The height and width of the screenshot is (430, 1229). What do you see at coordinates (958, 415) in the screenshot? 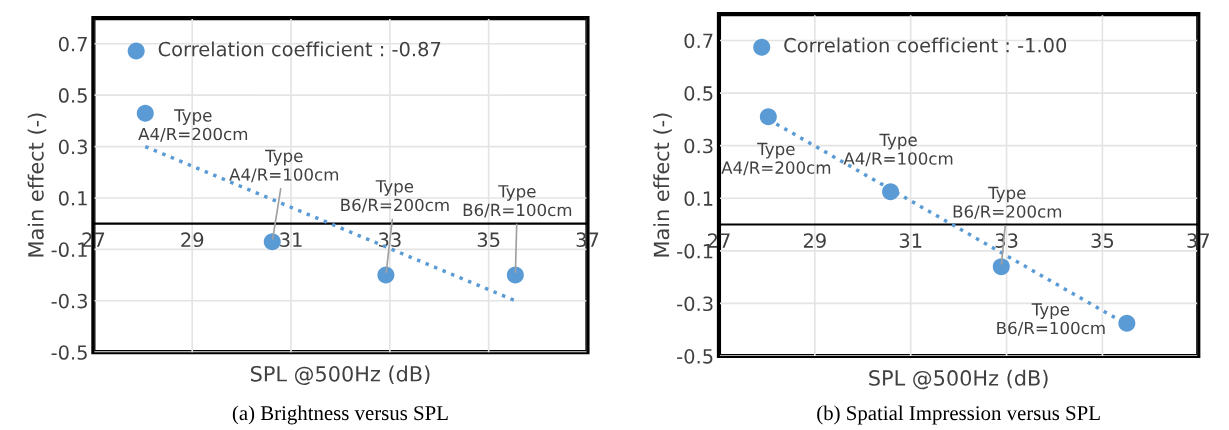
I see `text: (b) Spatial Impression versus SPL` at bounding box center [958, 415].